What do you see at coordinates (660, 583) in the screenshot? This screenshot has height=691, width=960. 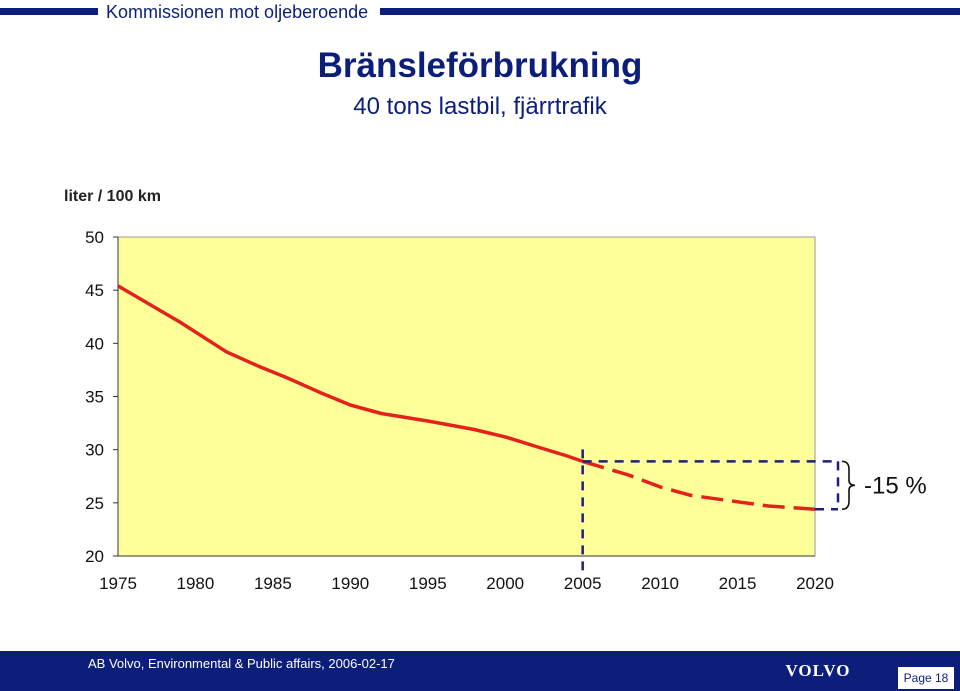 I see `x-tick-label: 2010` at bounding box center [660, 583].